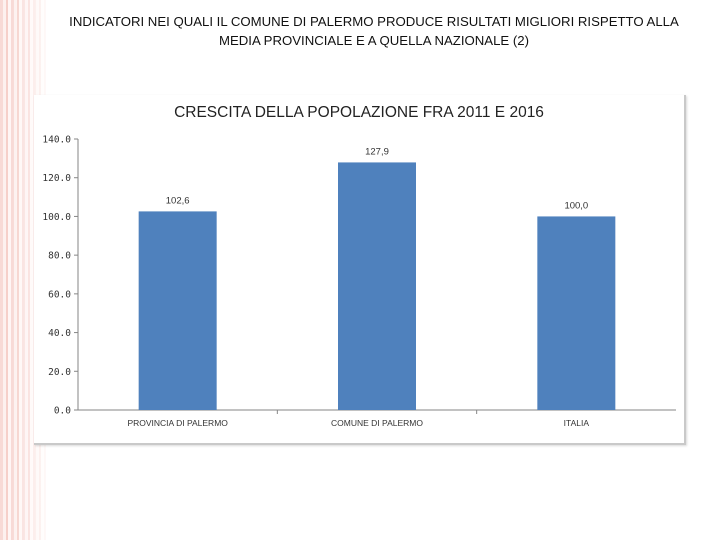 This screenshot has height=540, width=720. What do you see at coordinates (56, 178) in the screenshot?
I see `y-tick-label: 120.0` at bounding box center [56, 178].